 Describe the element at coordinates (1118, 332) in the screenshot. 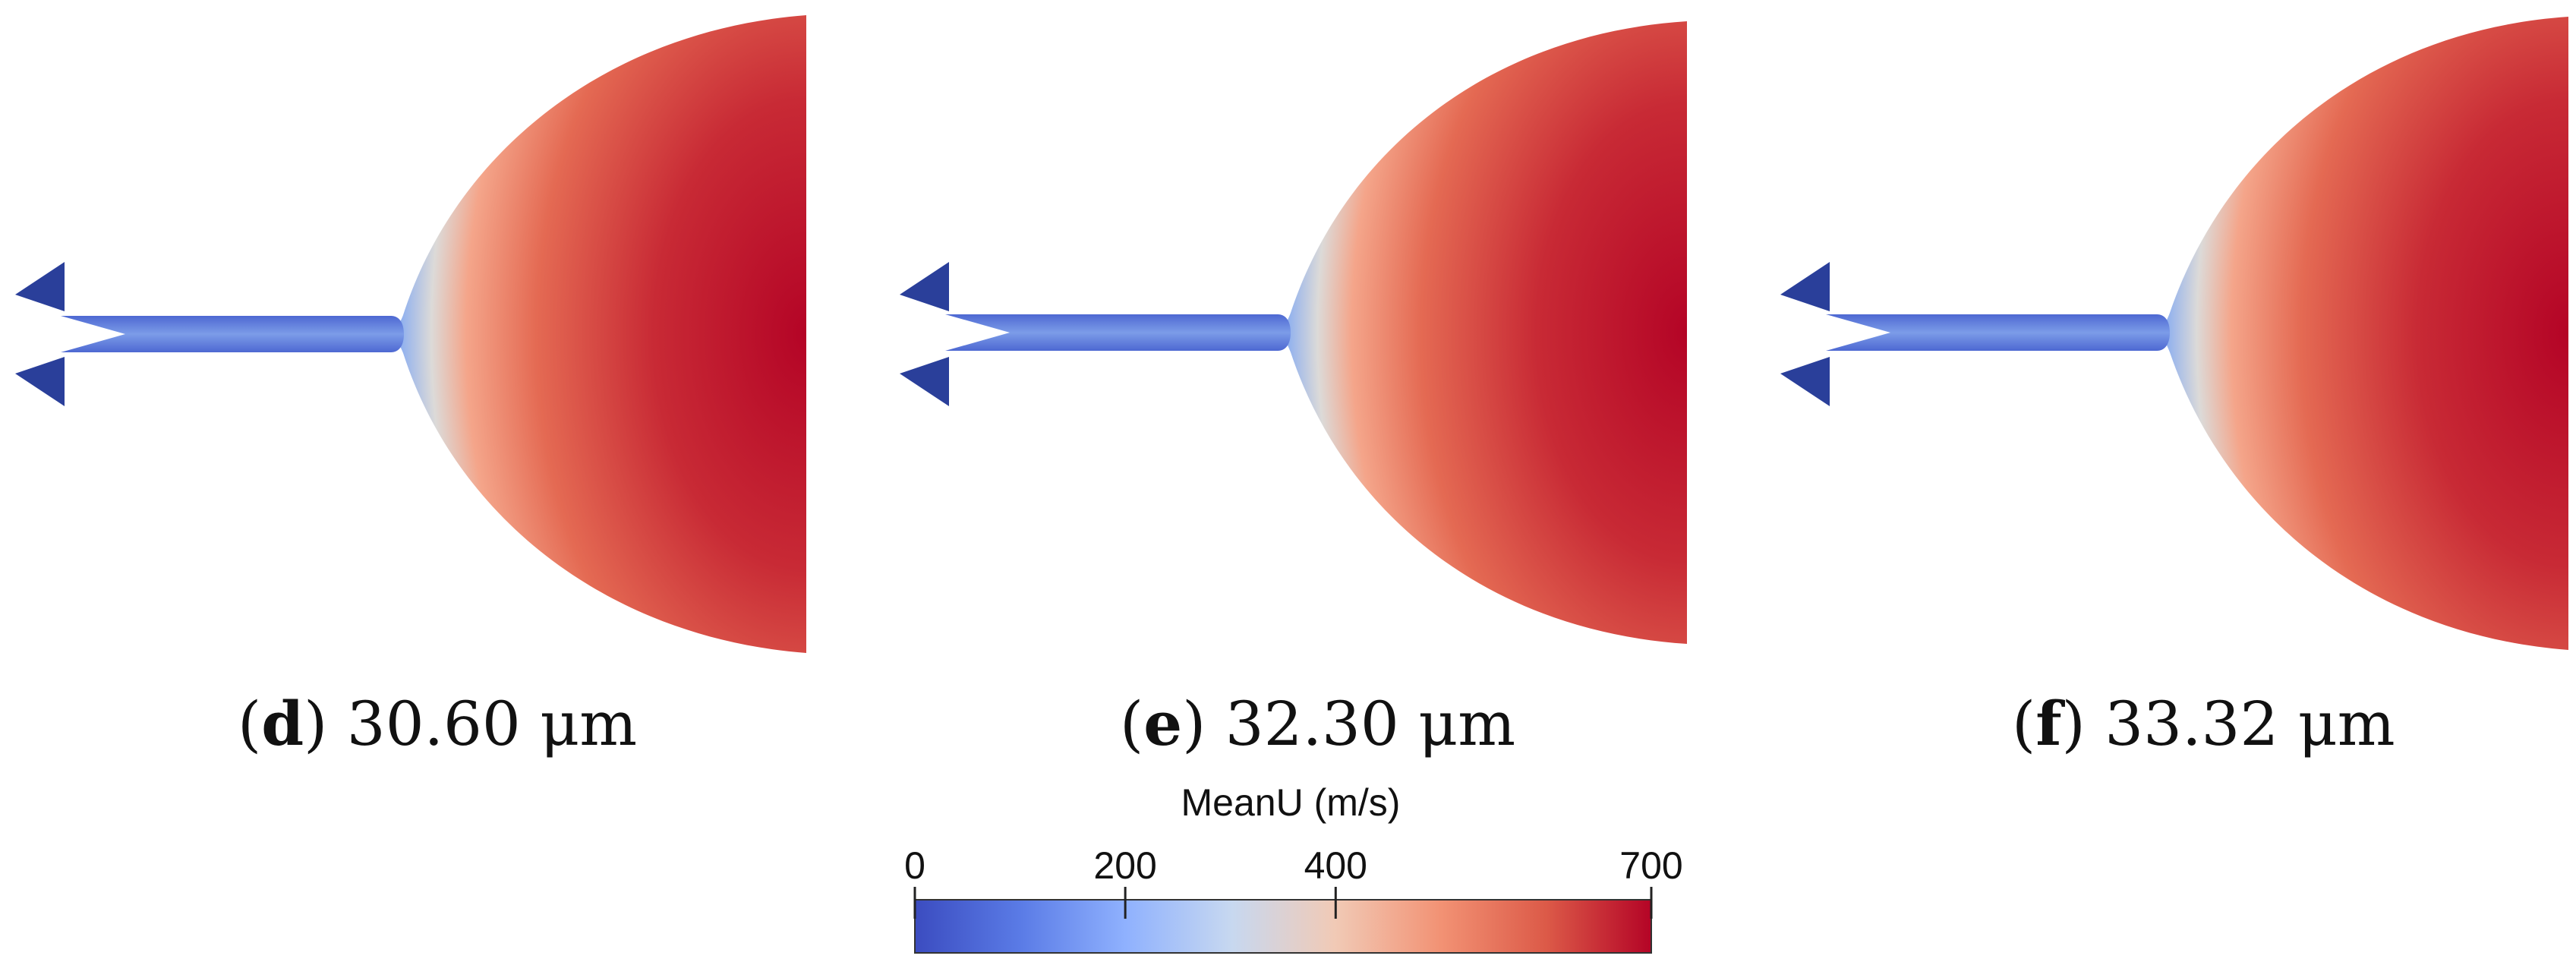

I see `nozzle-channel-e` at that location.